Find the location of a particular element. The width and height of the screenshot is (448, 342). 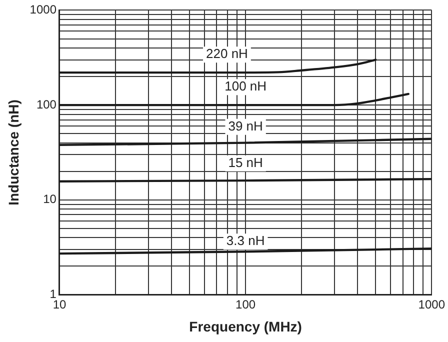

x-tick-label: 1000 is located at coordinates (432, 304).